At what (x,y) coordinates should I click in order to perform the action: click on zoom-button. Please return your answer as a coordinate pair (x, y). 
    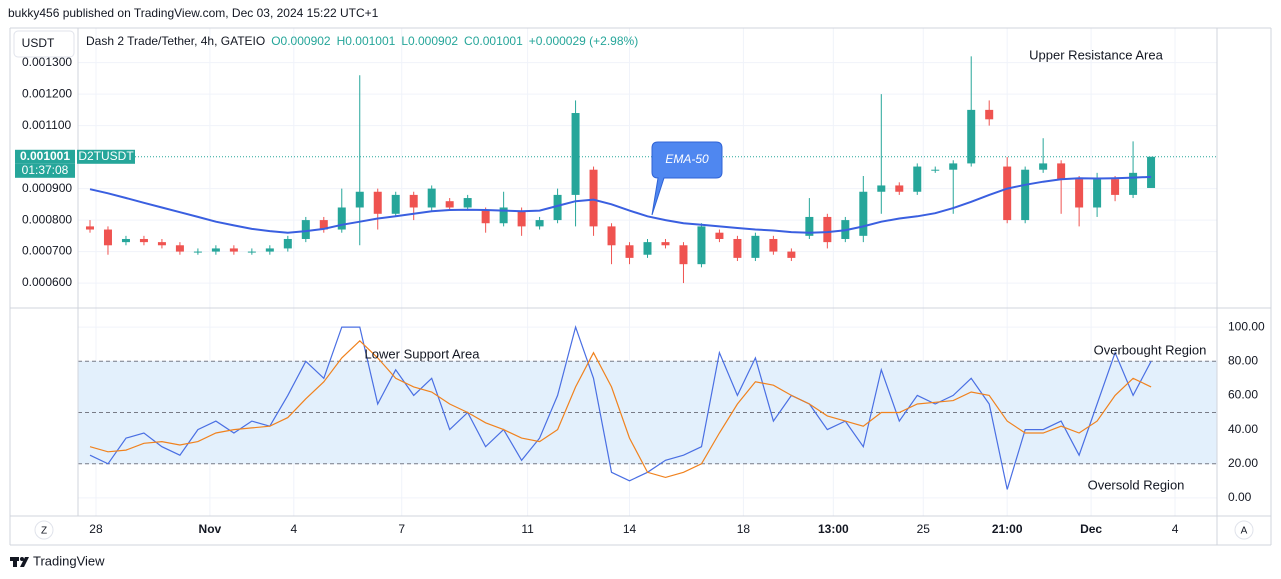
    Looking at the image, I should click on (44, 530).